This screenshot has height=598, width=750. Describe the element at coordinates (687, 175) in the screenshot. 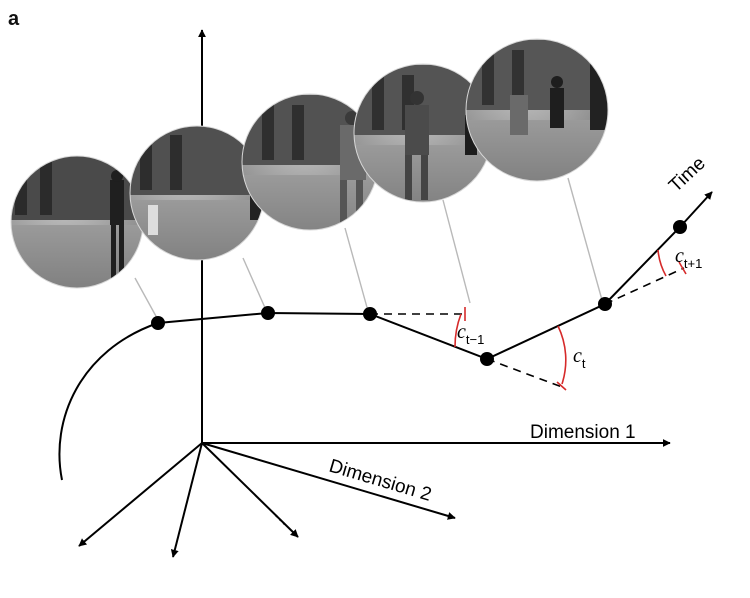

I see `time-label: Time` at that location.